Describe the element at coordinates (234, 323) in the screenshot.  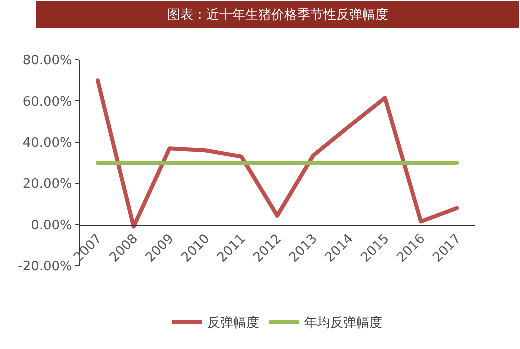
I see `legend-label: 反弹幅度` at that location.